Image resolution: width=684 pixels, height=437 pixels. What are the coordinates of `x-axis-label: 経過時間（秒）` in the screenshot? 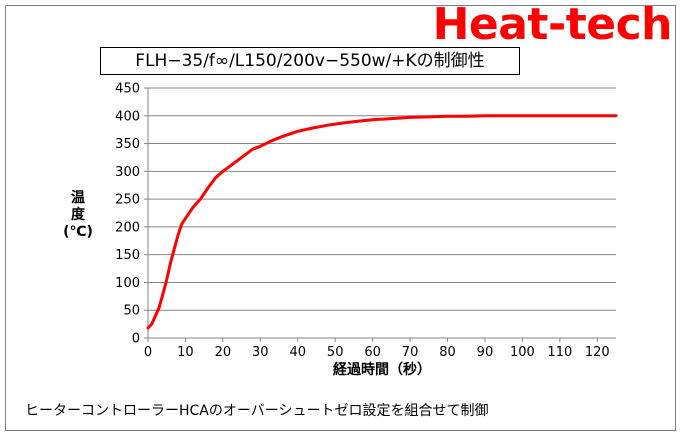 It's located at (382, 369).